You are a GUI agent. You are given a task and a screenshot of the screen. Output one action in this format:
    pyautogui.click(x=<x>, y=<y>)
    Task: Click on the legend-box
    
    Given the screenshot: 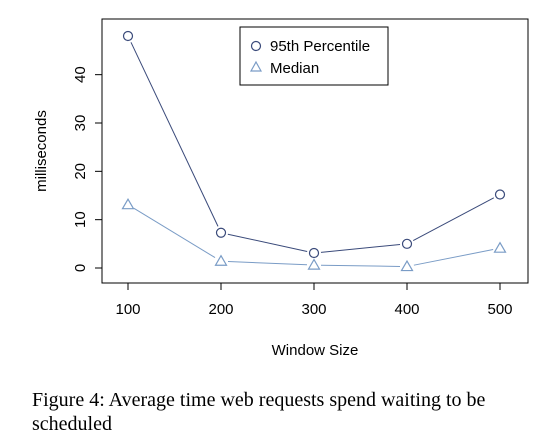 What is the action you would take?
    pyautogui.click(x=314, y=56)
    